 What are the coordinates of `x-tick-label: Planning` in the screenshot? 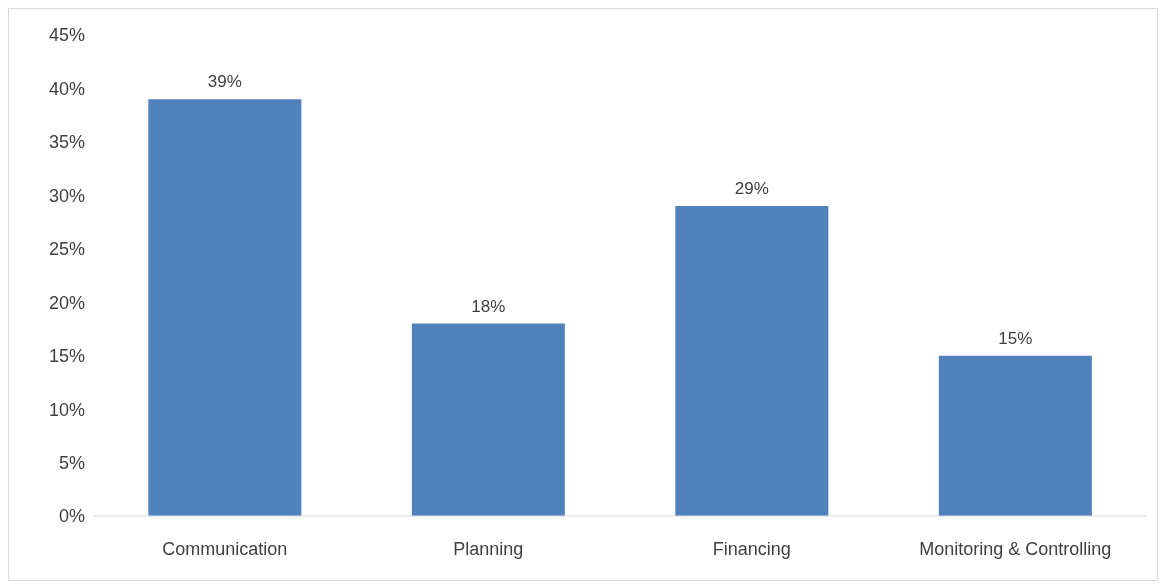 It's located at (488, 548).